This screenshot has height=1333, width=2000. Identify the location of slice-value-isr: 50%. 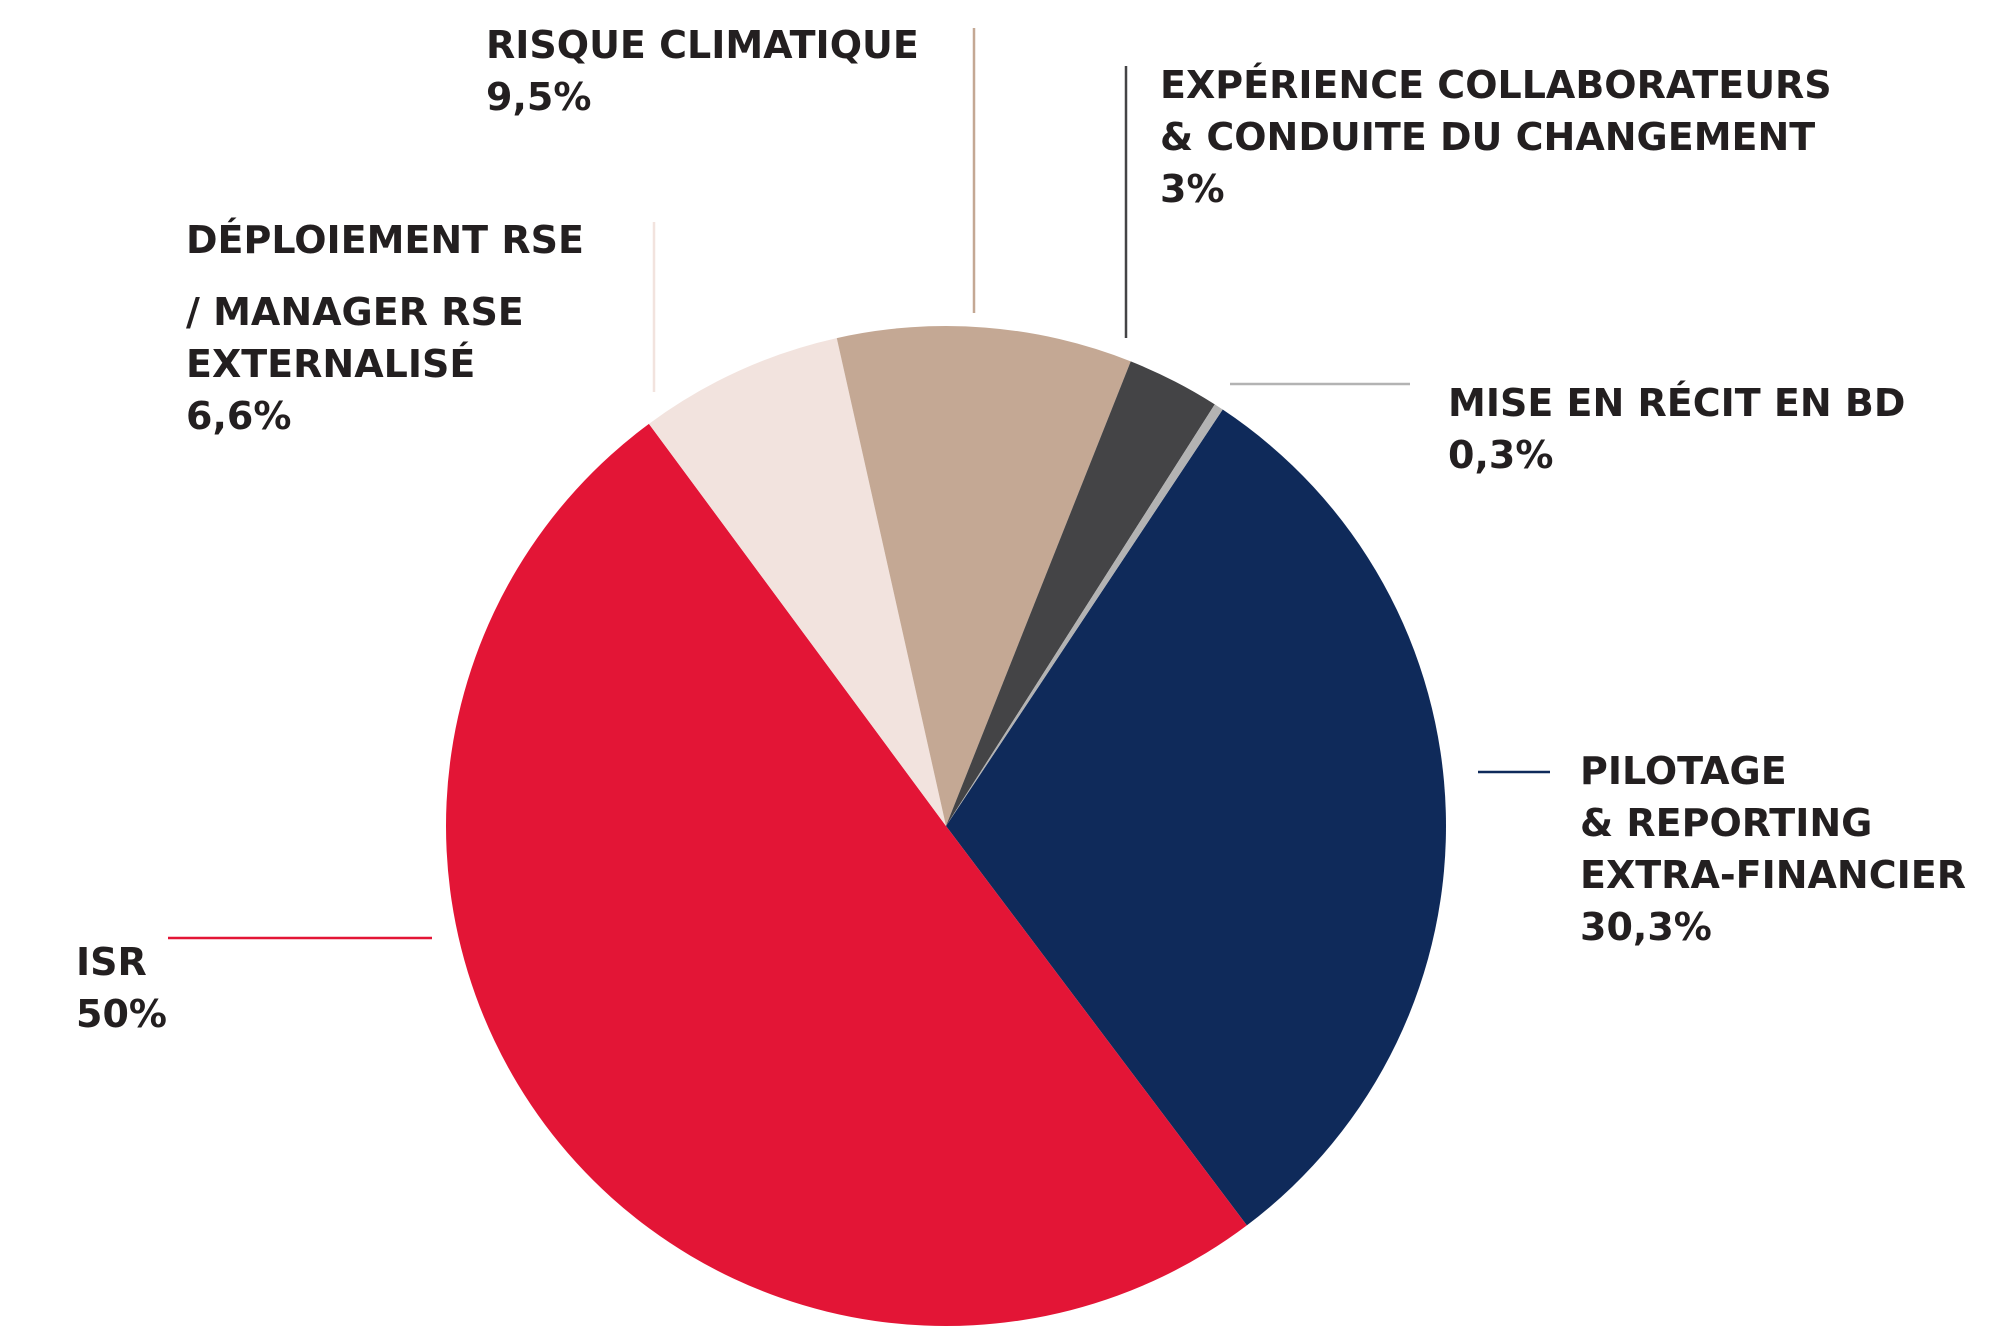
(121, 1014).